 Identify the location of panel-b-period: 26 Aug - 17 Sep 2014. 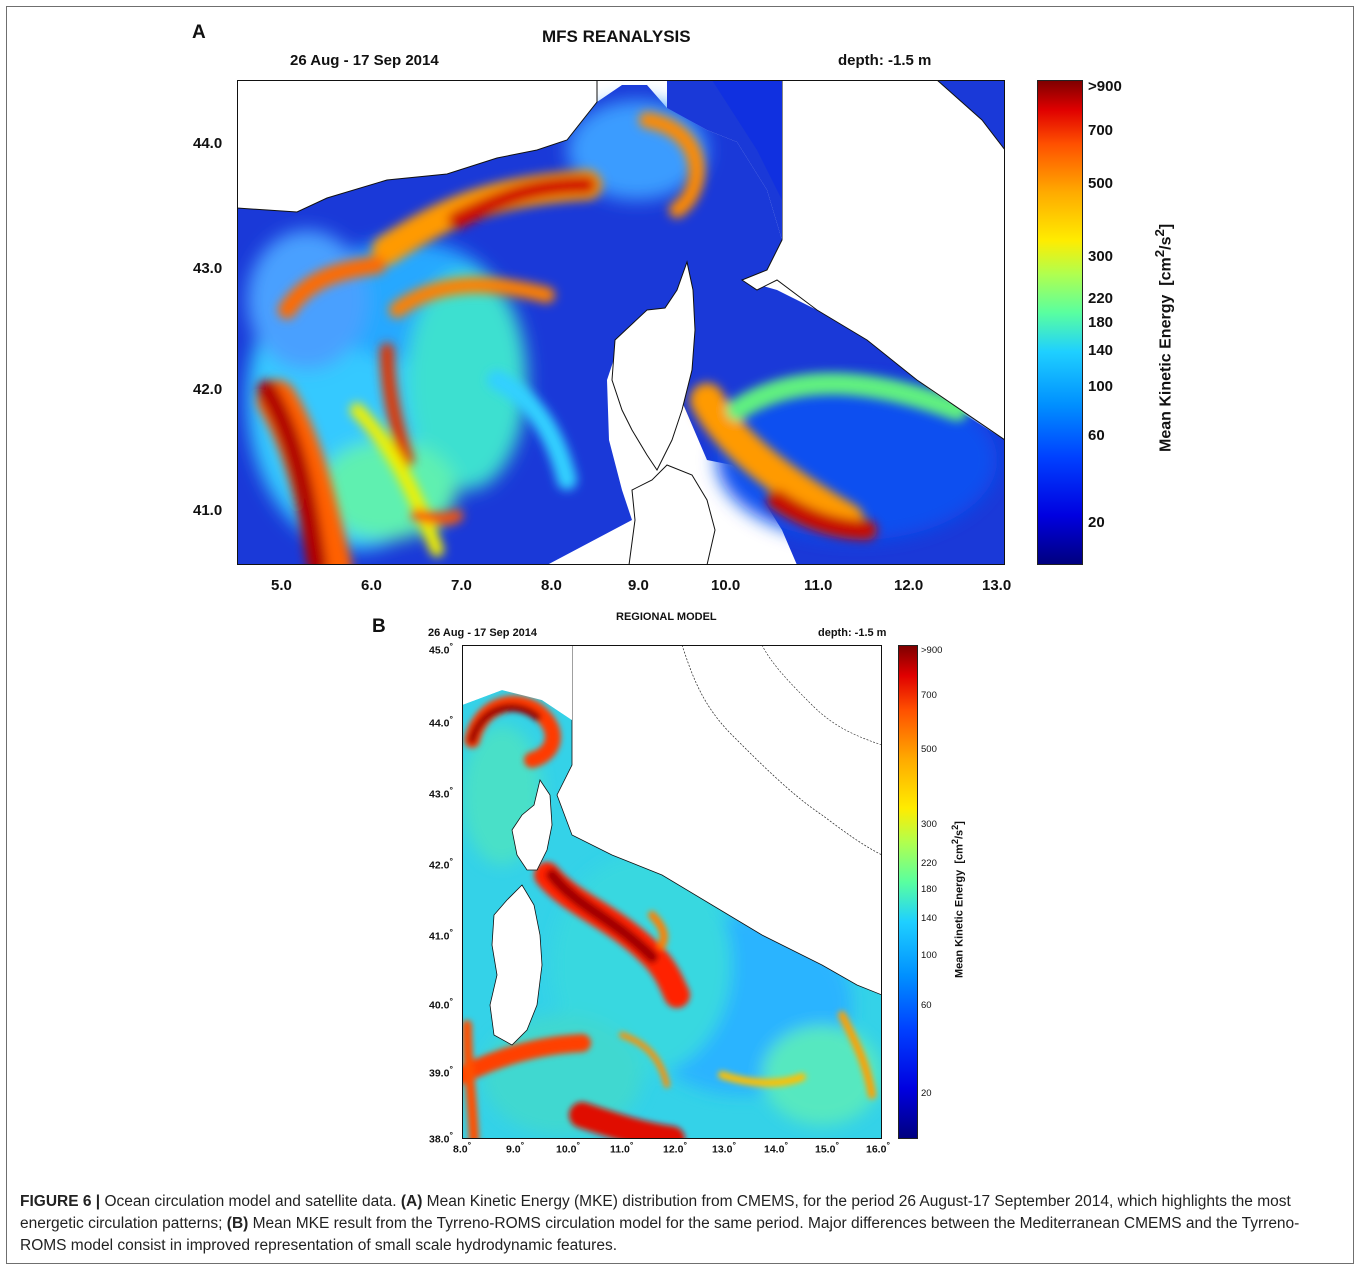
(483, 633).